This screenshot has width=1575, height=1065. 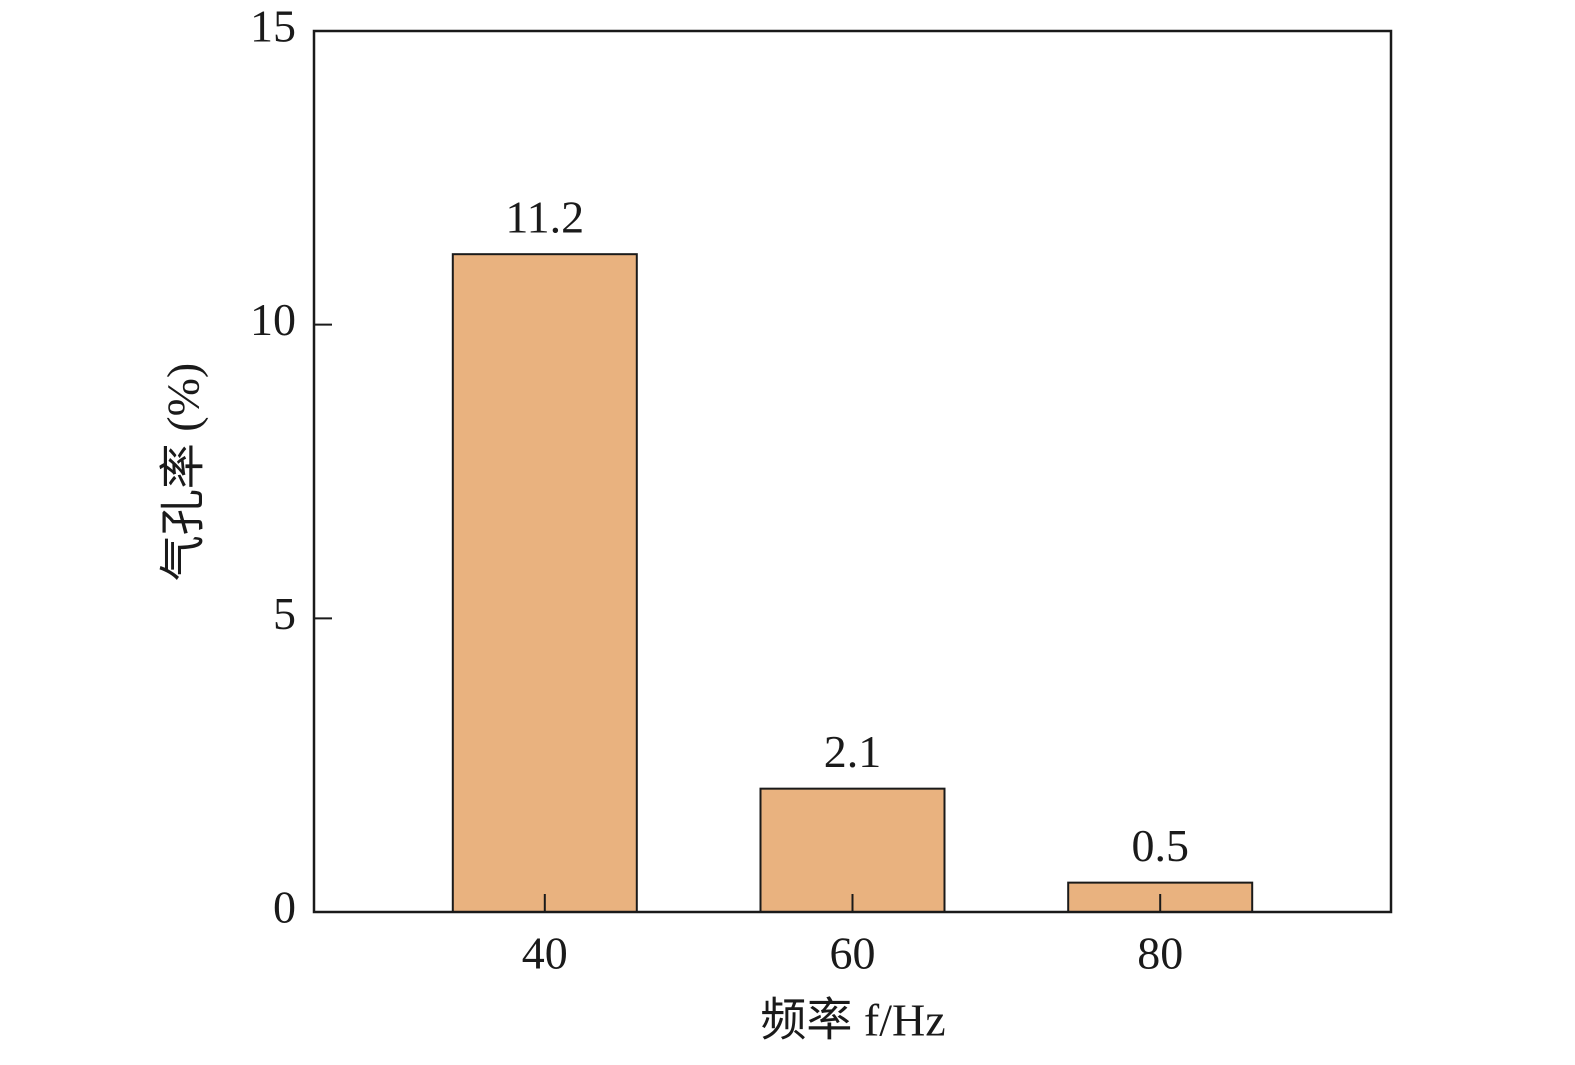 What do you see at coordinates (545, 953) in the screenshot?
I see `x-tick-label: 40` at bounding box center [545, 953].